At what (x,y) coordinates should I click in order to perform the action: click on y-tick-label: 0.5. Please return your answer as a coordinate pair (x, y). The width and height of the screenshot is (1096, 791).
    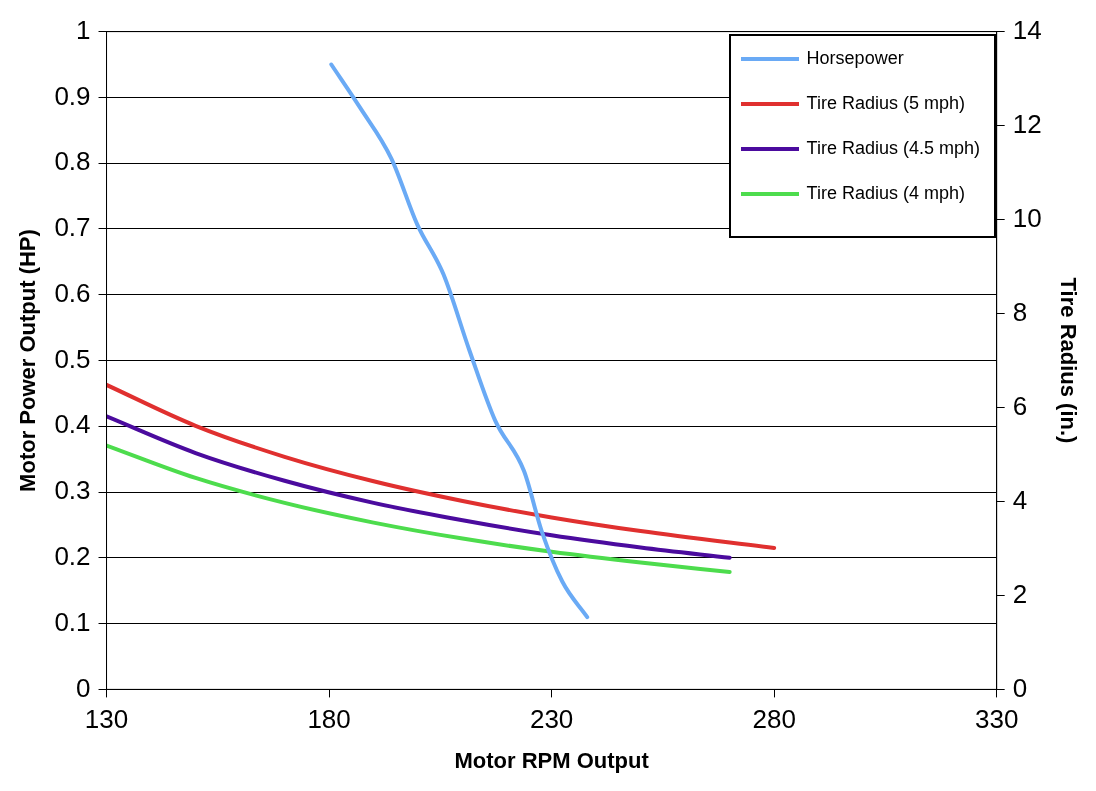
    Looking at the image, I should click on (72, 358).